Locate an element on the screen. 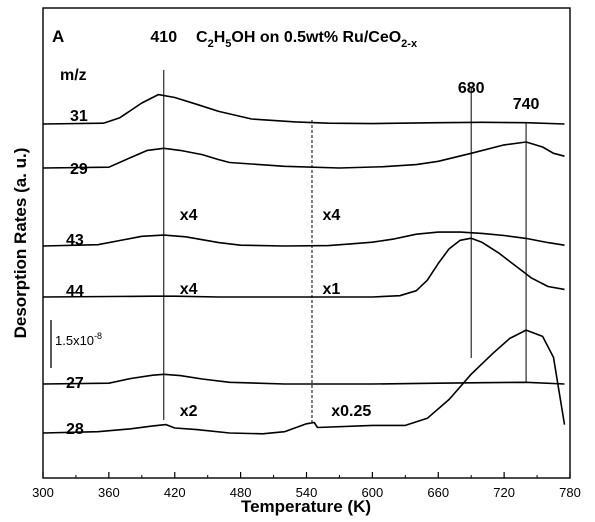  x-axis-ticks is located at coordinates (306, 475).